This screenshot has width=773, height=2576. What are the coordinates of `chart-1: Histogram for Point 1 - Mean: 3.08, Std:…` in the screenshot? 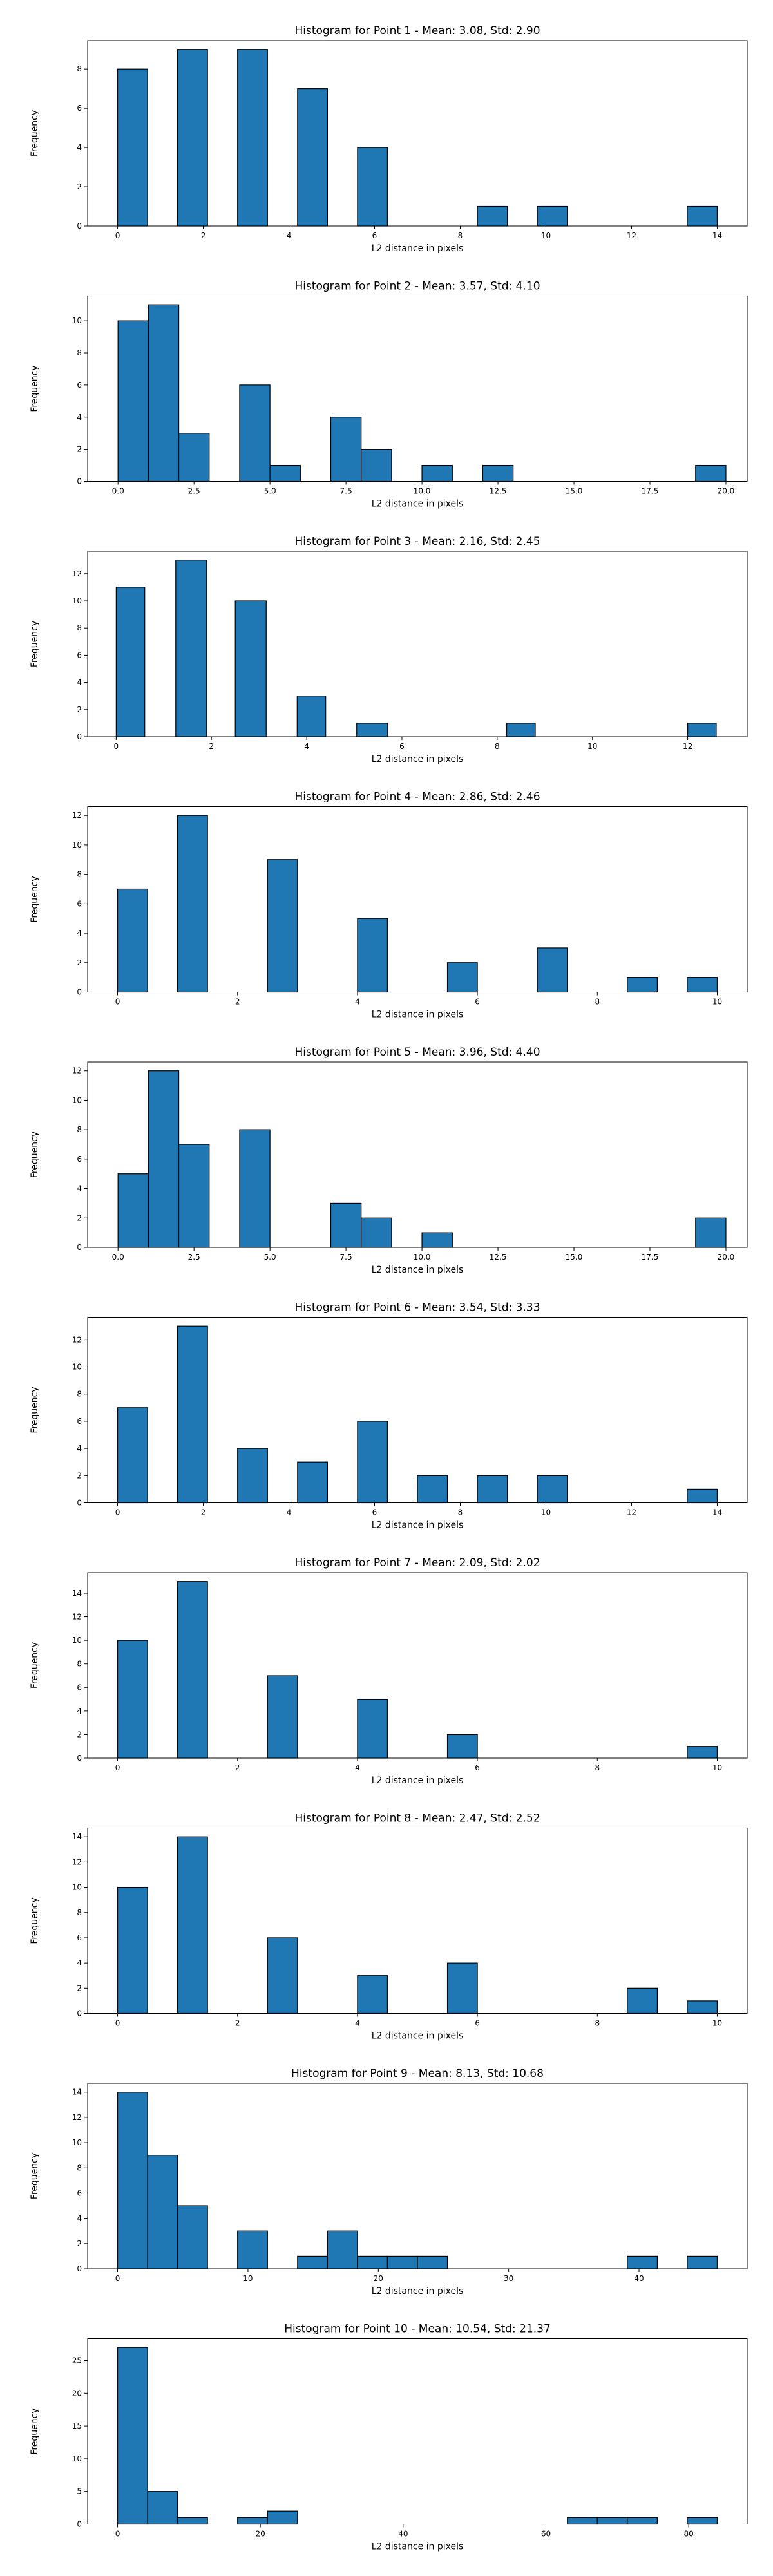 It's located at (389, 139).